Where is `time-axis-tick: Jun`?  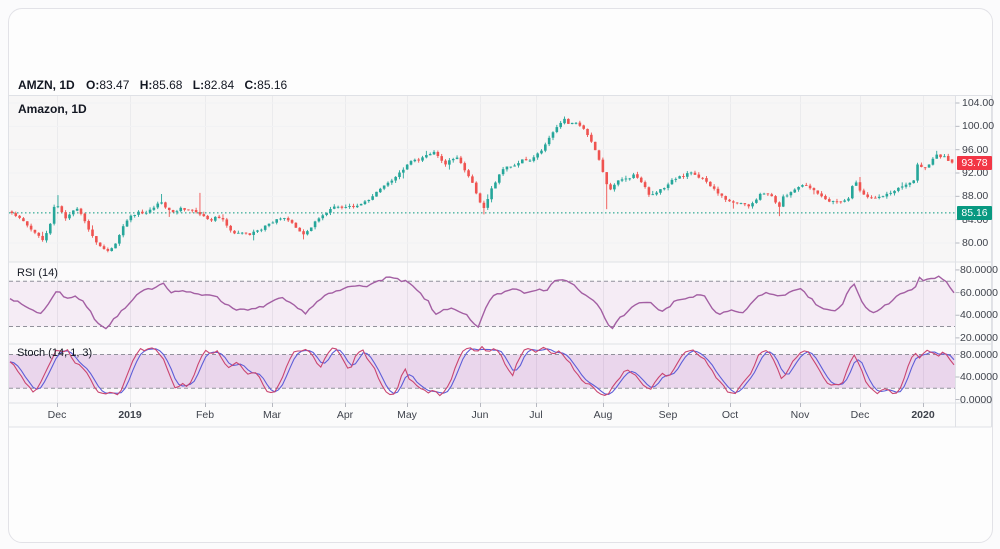
time-axis-tick: Jun is located at coordinates (480, 415).